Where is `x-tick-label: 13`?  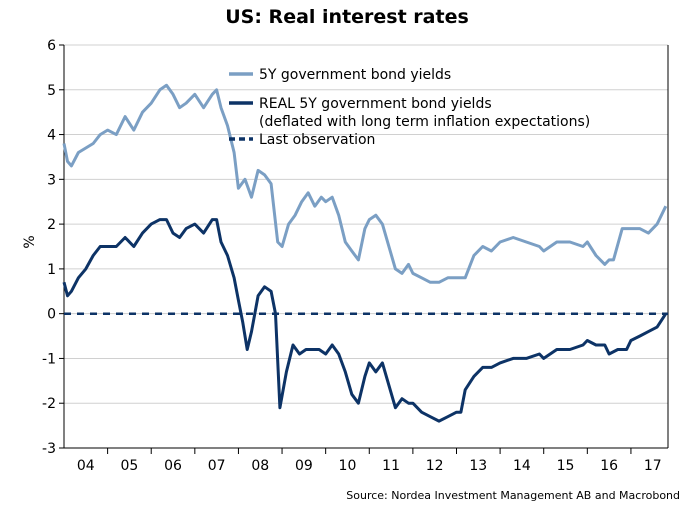
x-tick-label: 13 is located at coordinates (478, 466).